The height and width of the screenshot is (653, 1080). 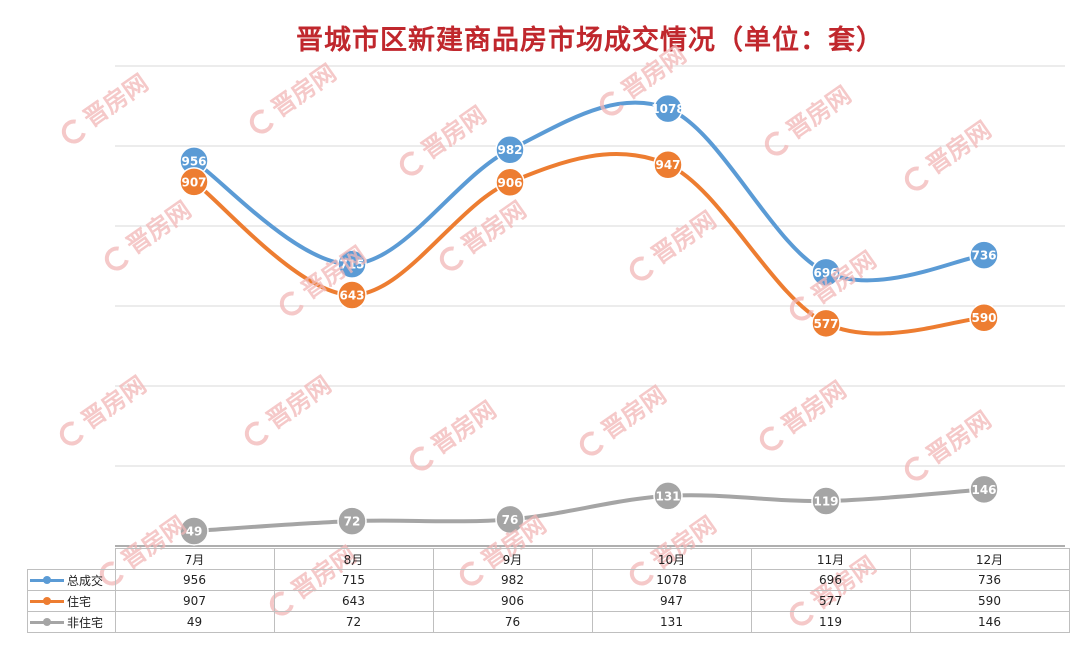 I want to click on data-label: 736, so click(x=983, y=256).